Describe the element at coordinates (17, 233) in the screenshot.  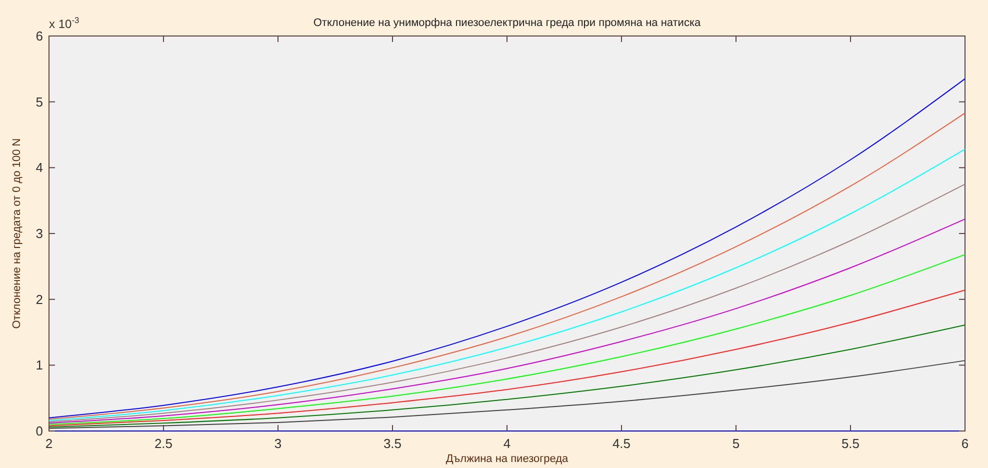
I see `y-axis-title: Отклонение на гредата от 0 до 100 N` at that location.